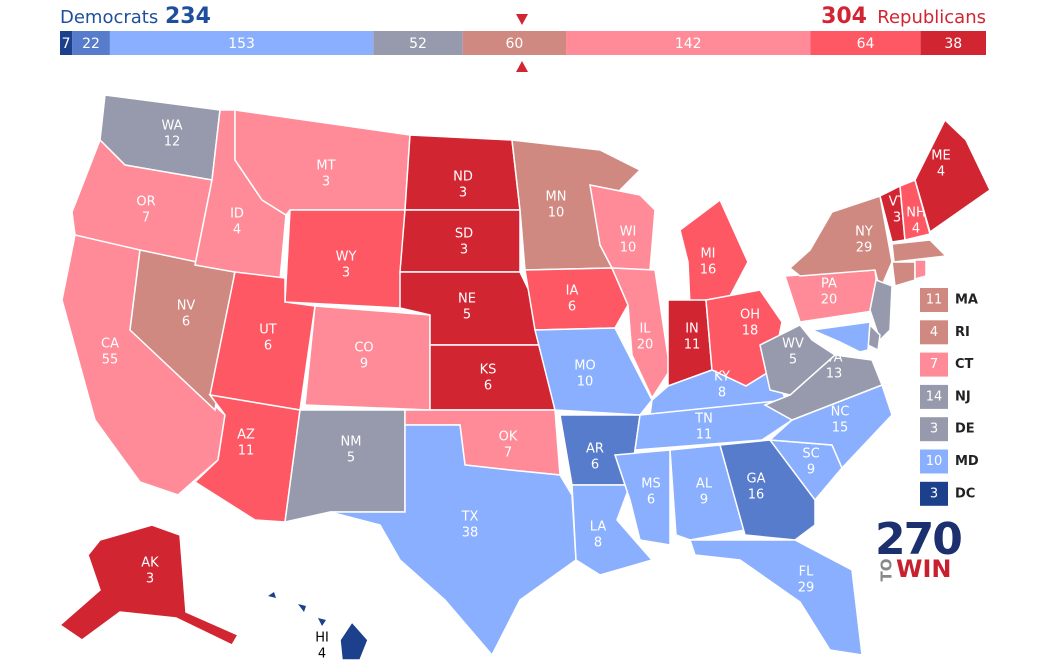 The height and width of the screenshot is (670, 1050). Describe the element at coordinates (188, 16) in the screenshot. I see `dem-total: 234` at that location.